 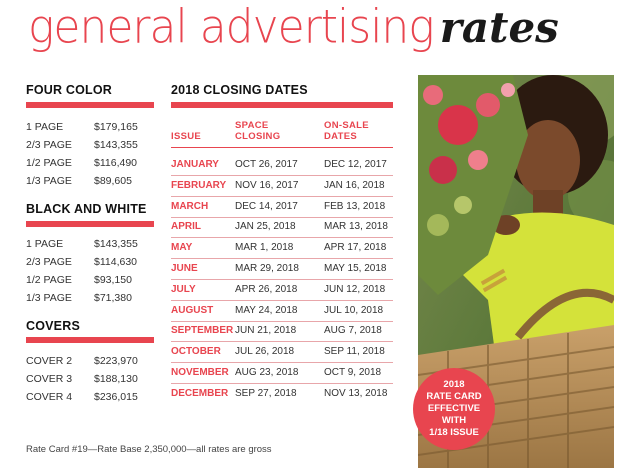 What do you see at coordinates (353, 331) in the screenshot?
I see `onsale-date: AUG 7, 2018` at bounding box center [353, 331].